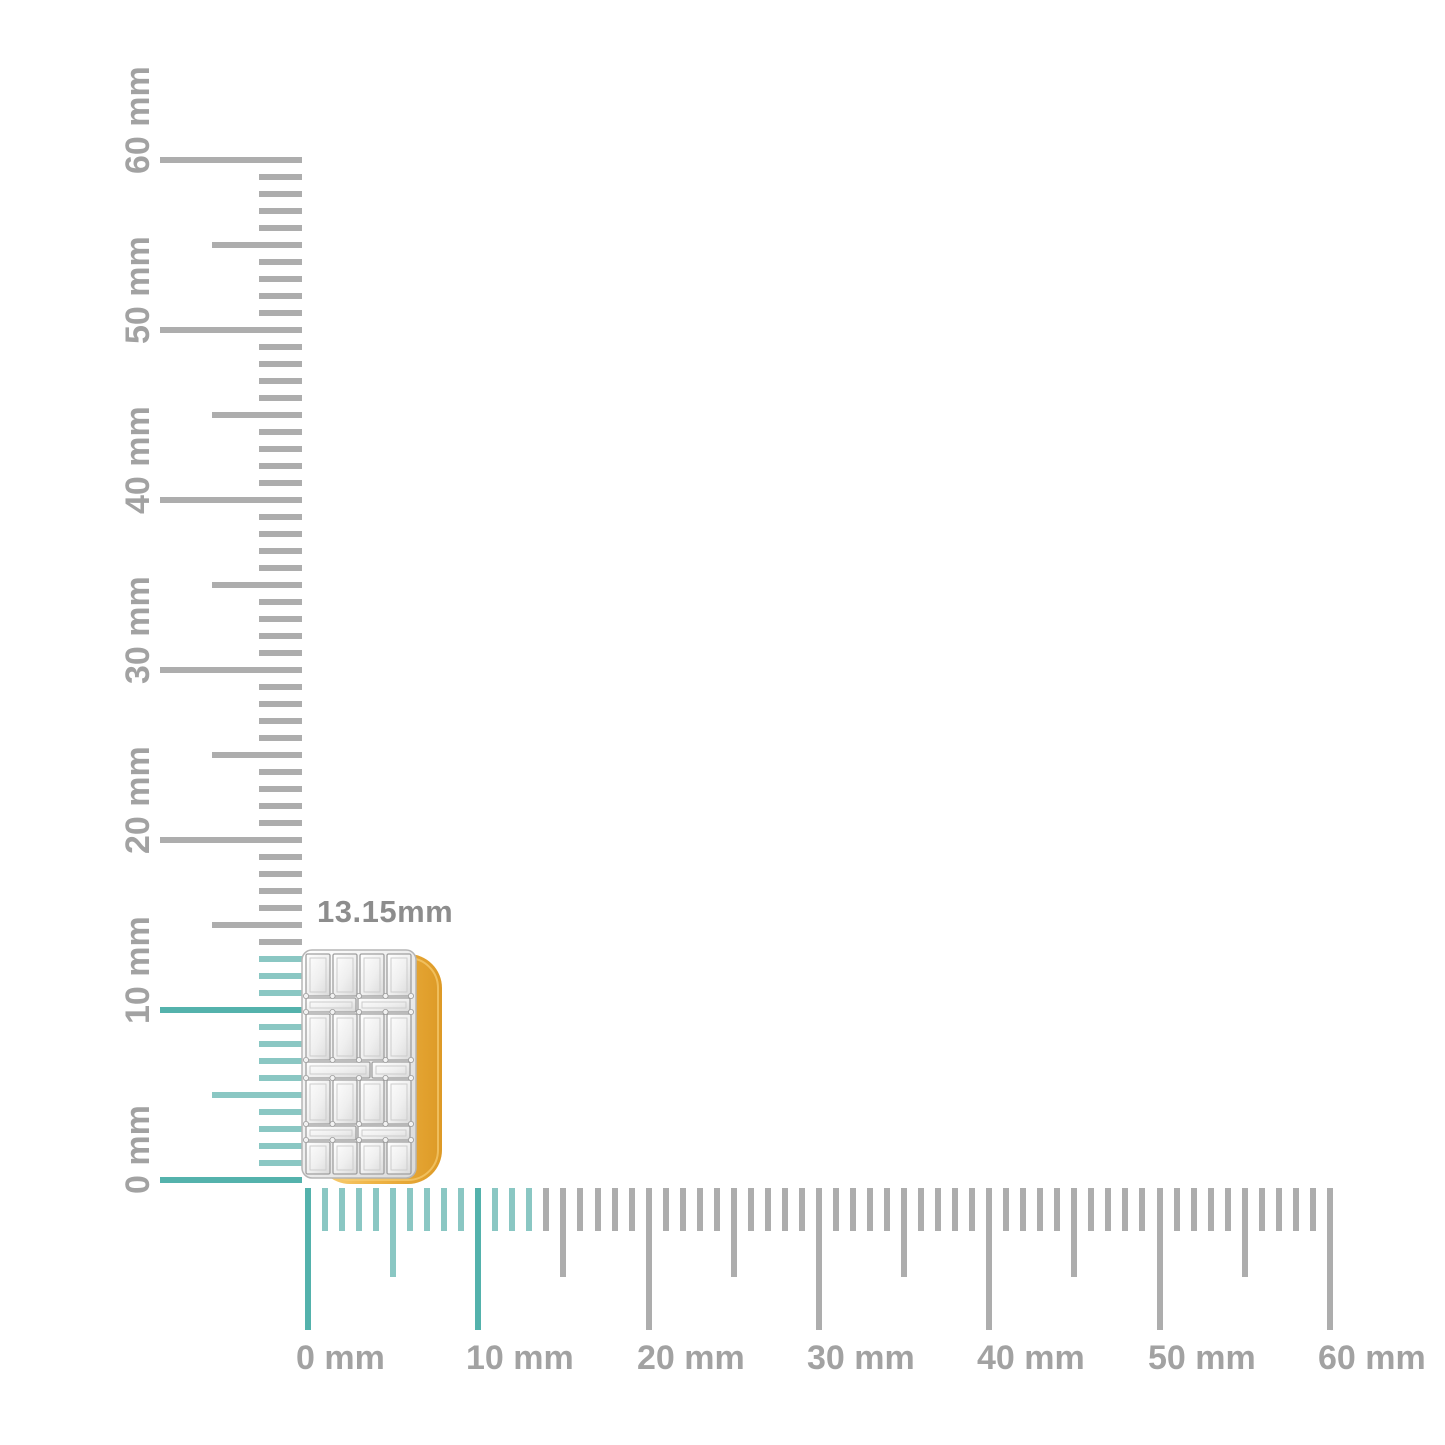 This screenshot has width=1445, height=1445. Describe the element at coordinates (359, 1064) in the screenshot. I see `earring-diamond-face` at that location.